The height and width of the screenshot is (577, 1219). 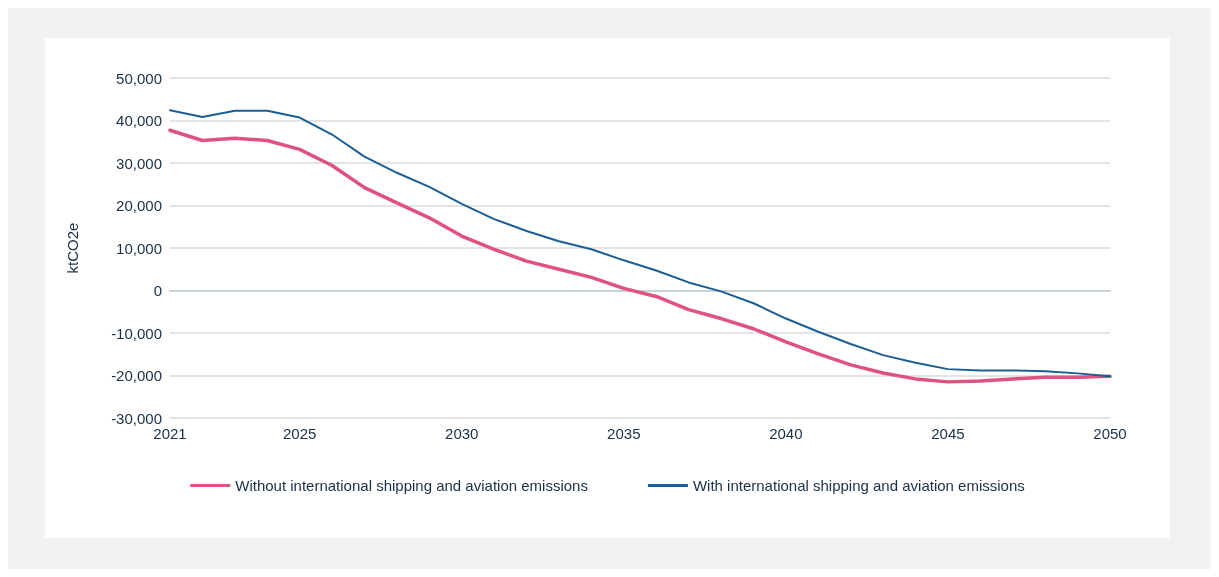 What do you see at coordinates (72, 248) in the screenshot?
I see `y-axis-title: ktCO2e` at bounding box center [72, 248].